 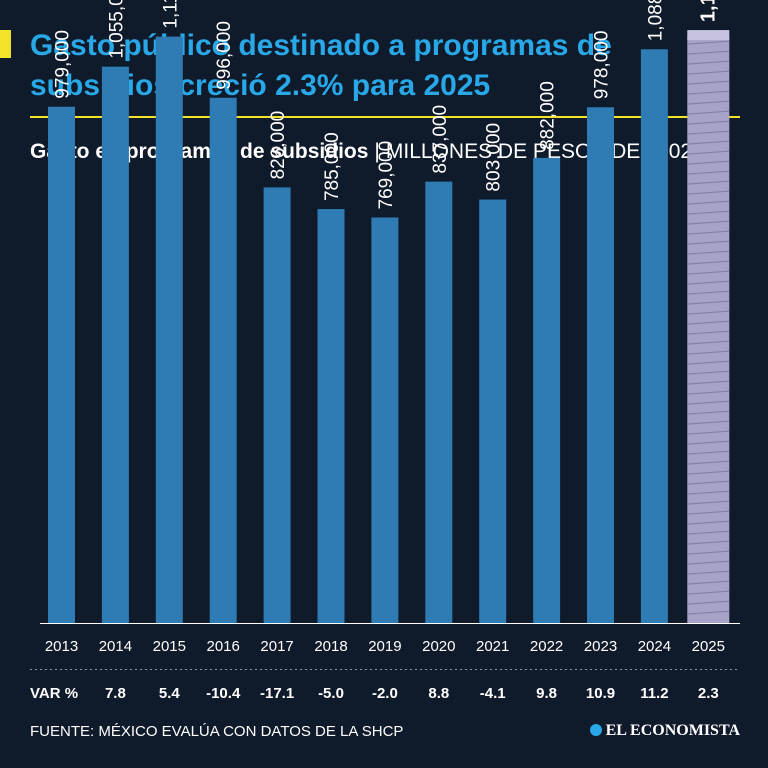 What do you see at coordinates (386, 175) in the screenshot?
I see `bar-value-label: 769,000` at bounding box center [386, 175].